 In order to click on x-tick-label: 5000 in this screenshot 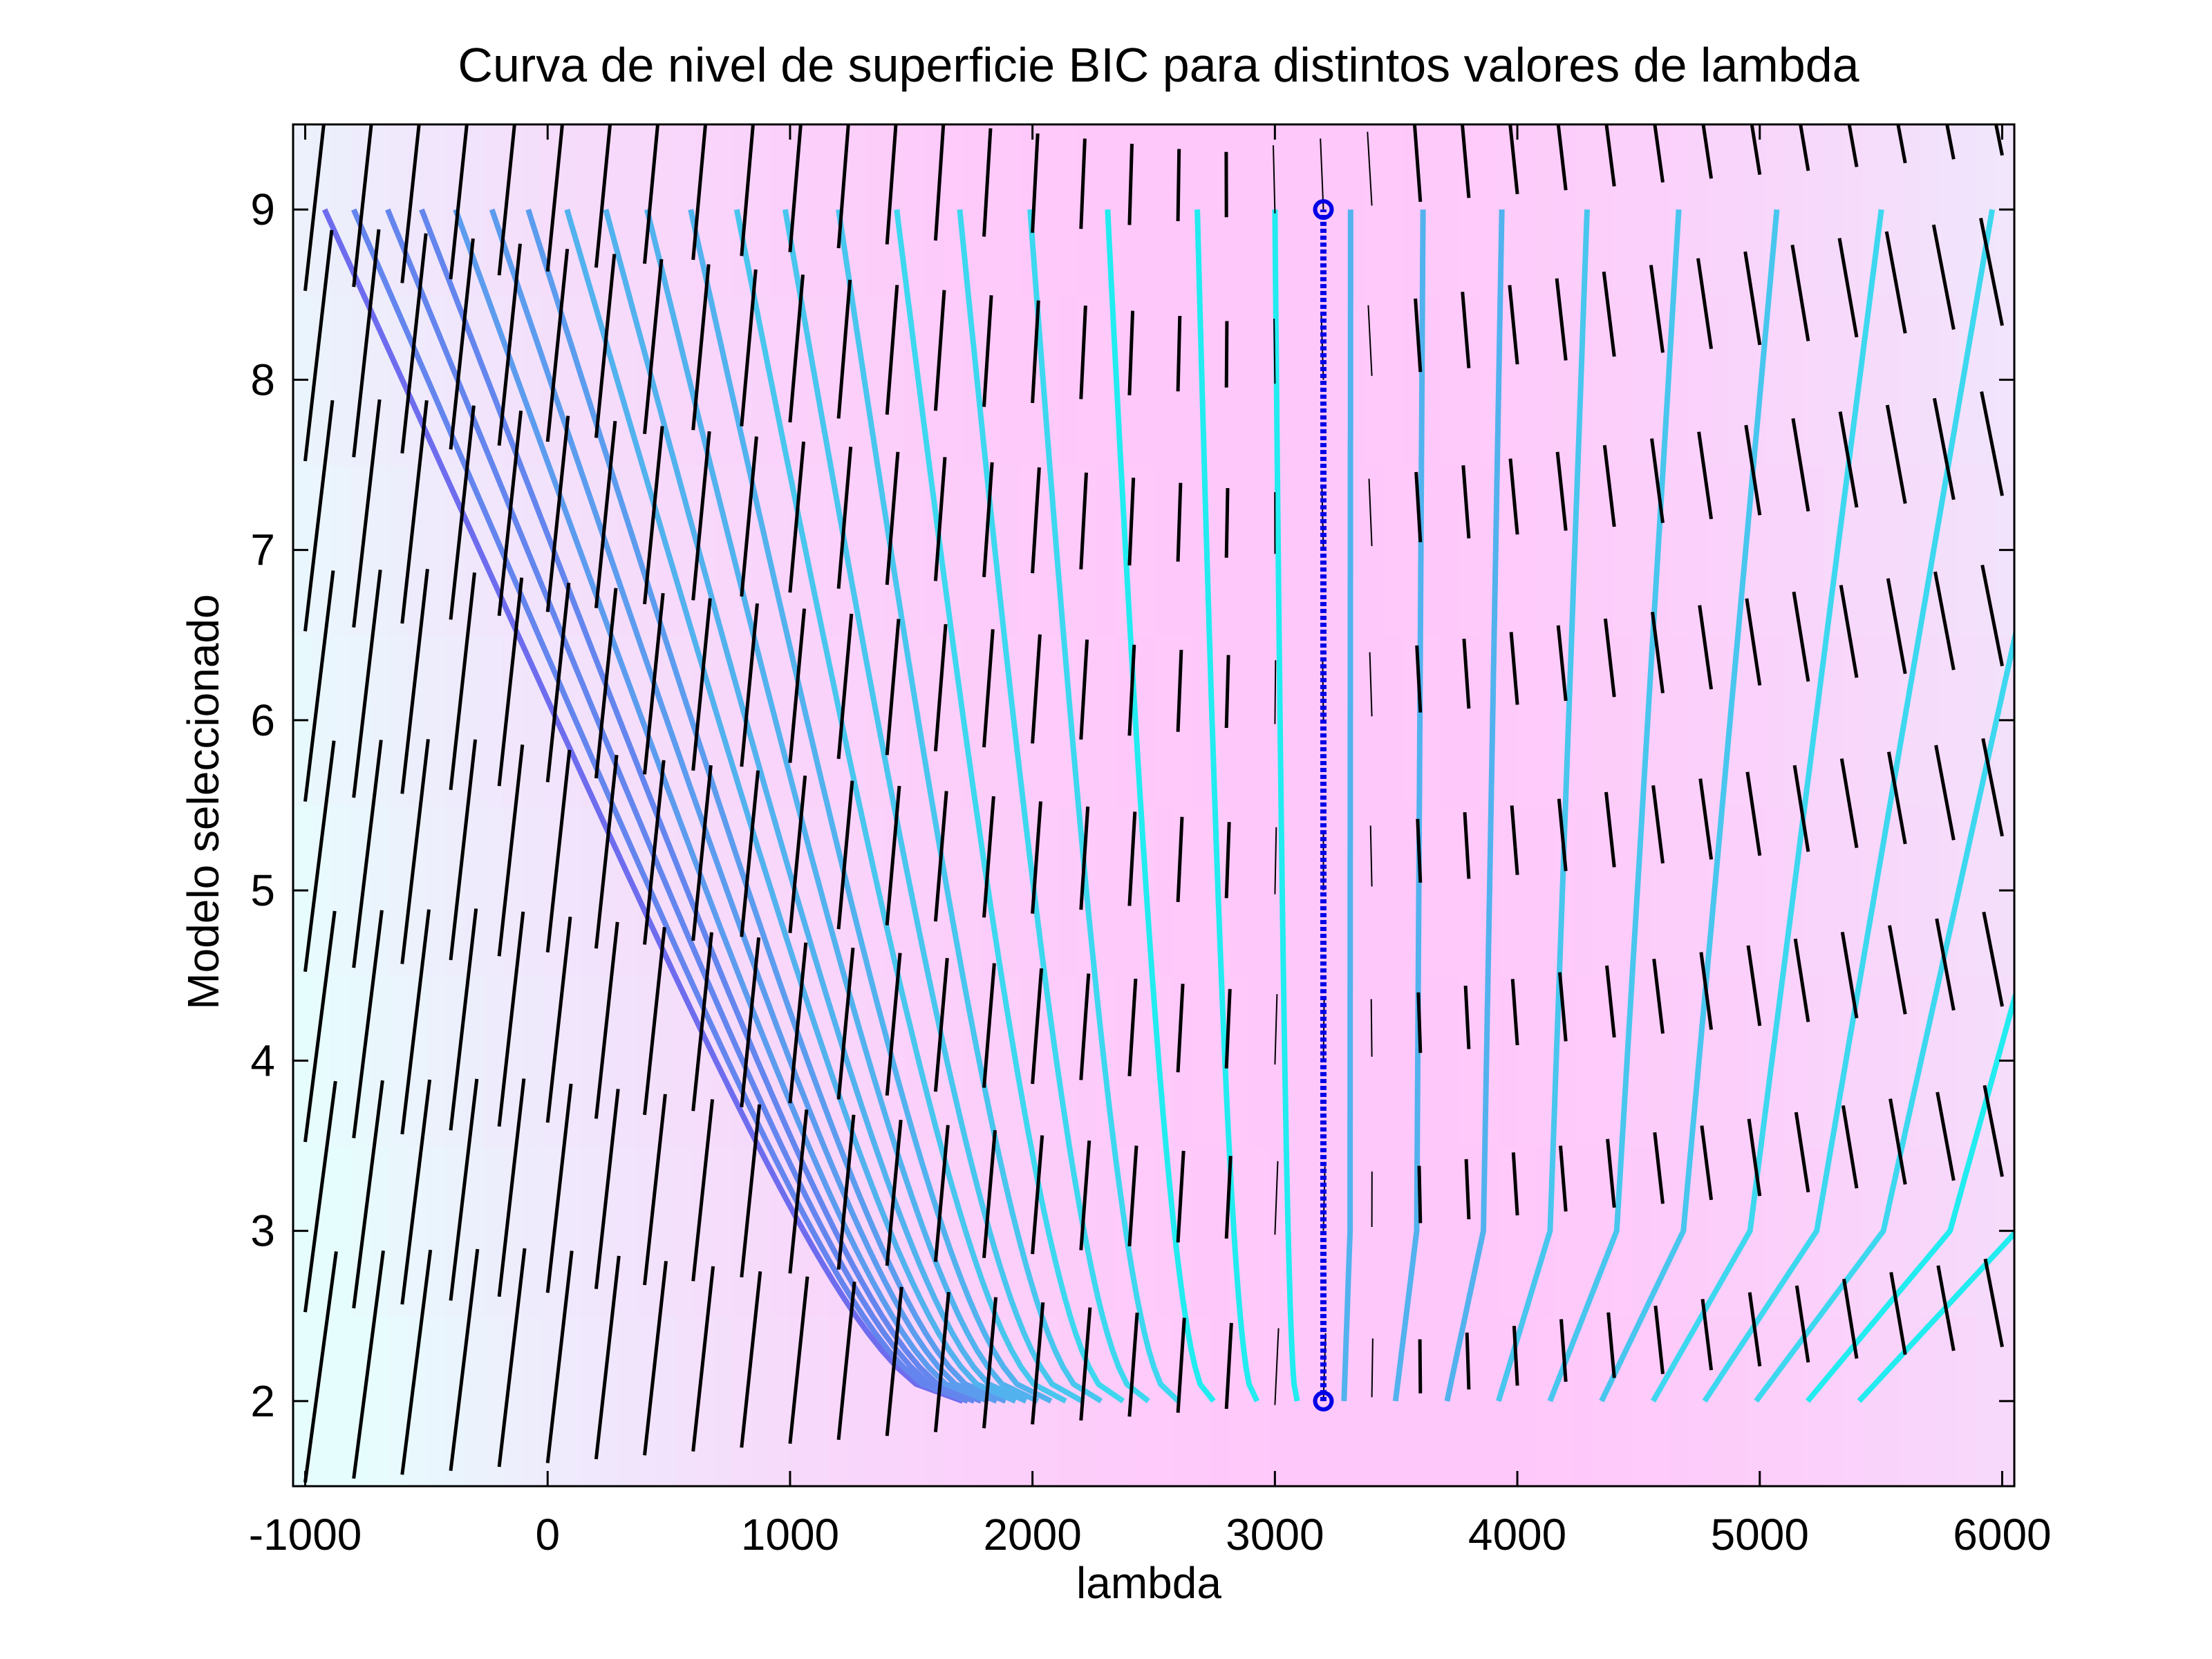, I will do `click(1760, 1535)`.